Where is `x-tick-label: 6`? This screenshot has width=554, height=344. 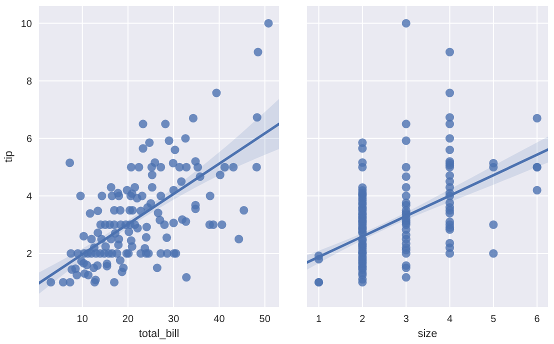 x-tick-label: 6 is located at coordinates (537, 319).